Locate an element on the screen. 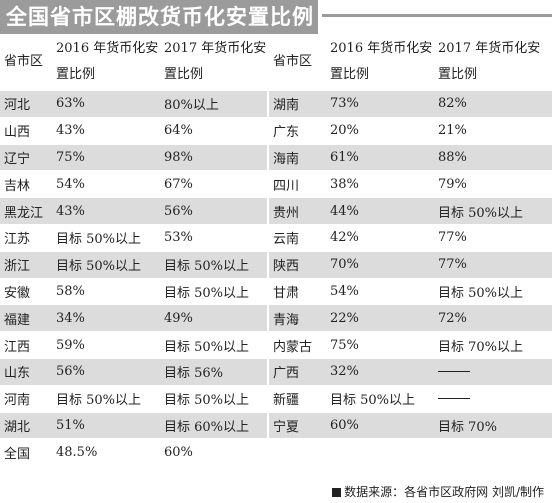 The height and width of the screenshot is (503, 552). title-bar: 全国省市区棚改货币化安置比例 is located at coordinates (276, 17).